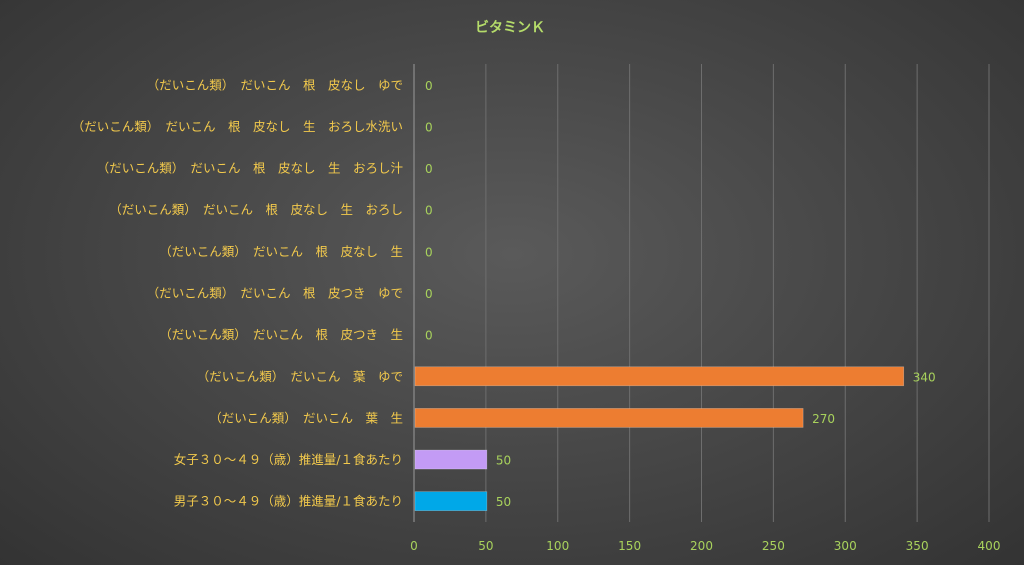 This screenshot has height=565, width=1024. I want to click on x-tick-label: 100, so click(557, 546).